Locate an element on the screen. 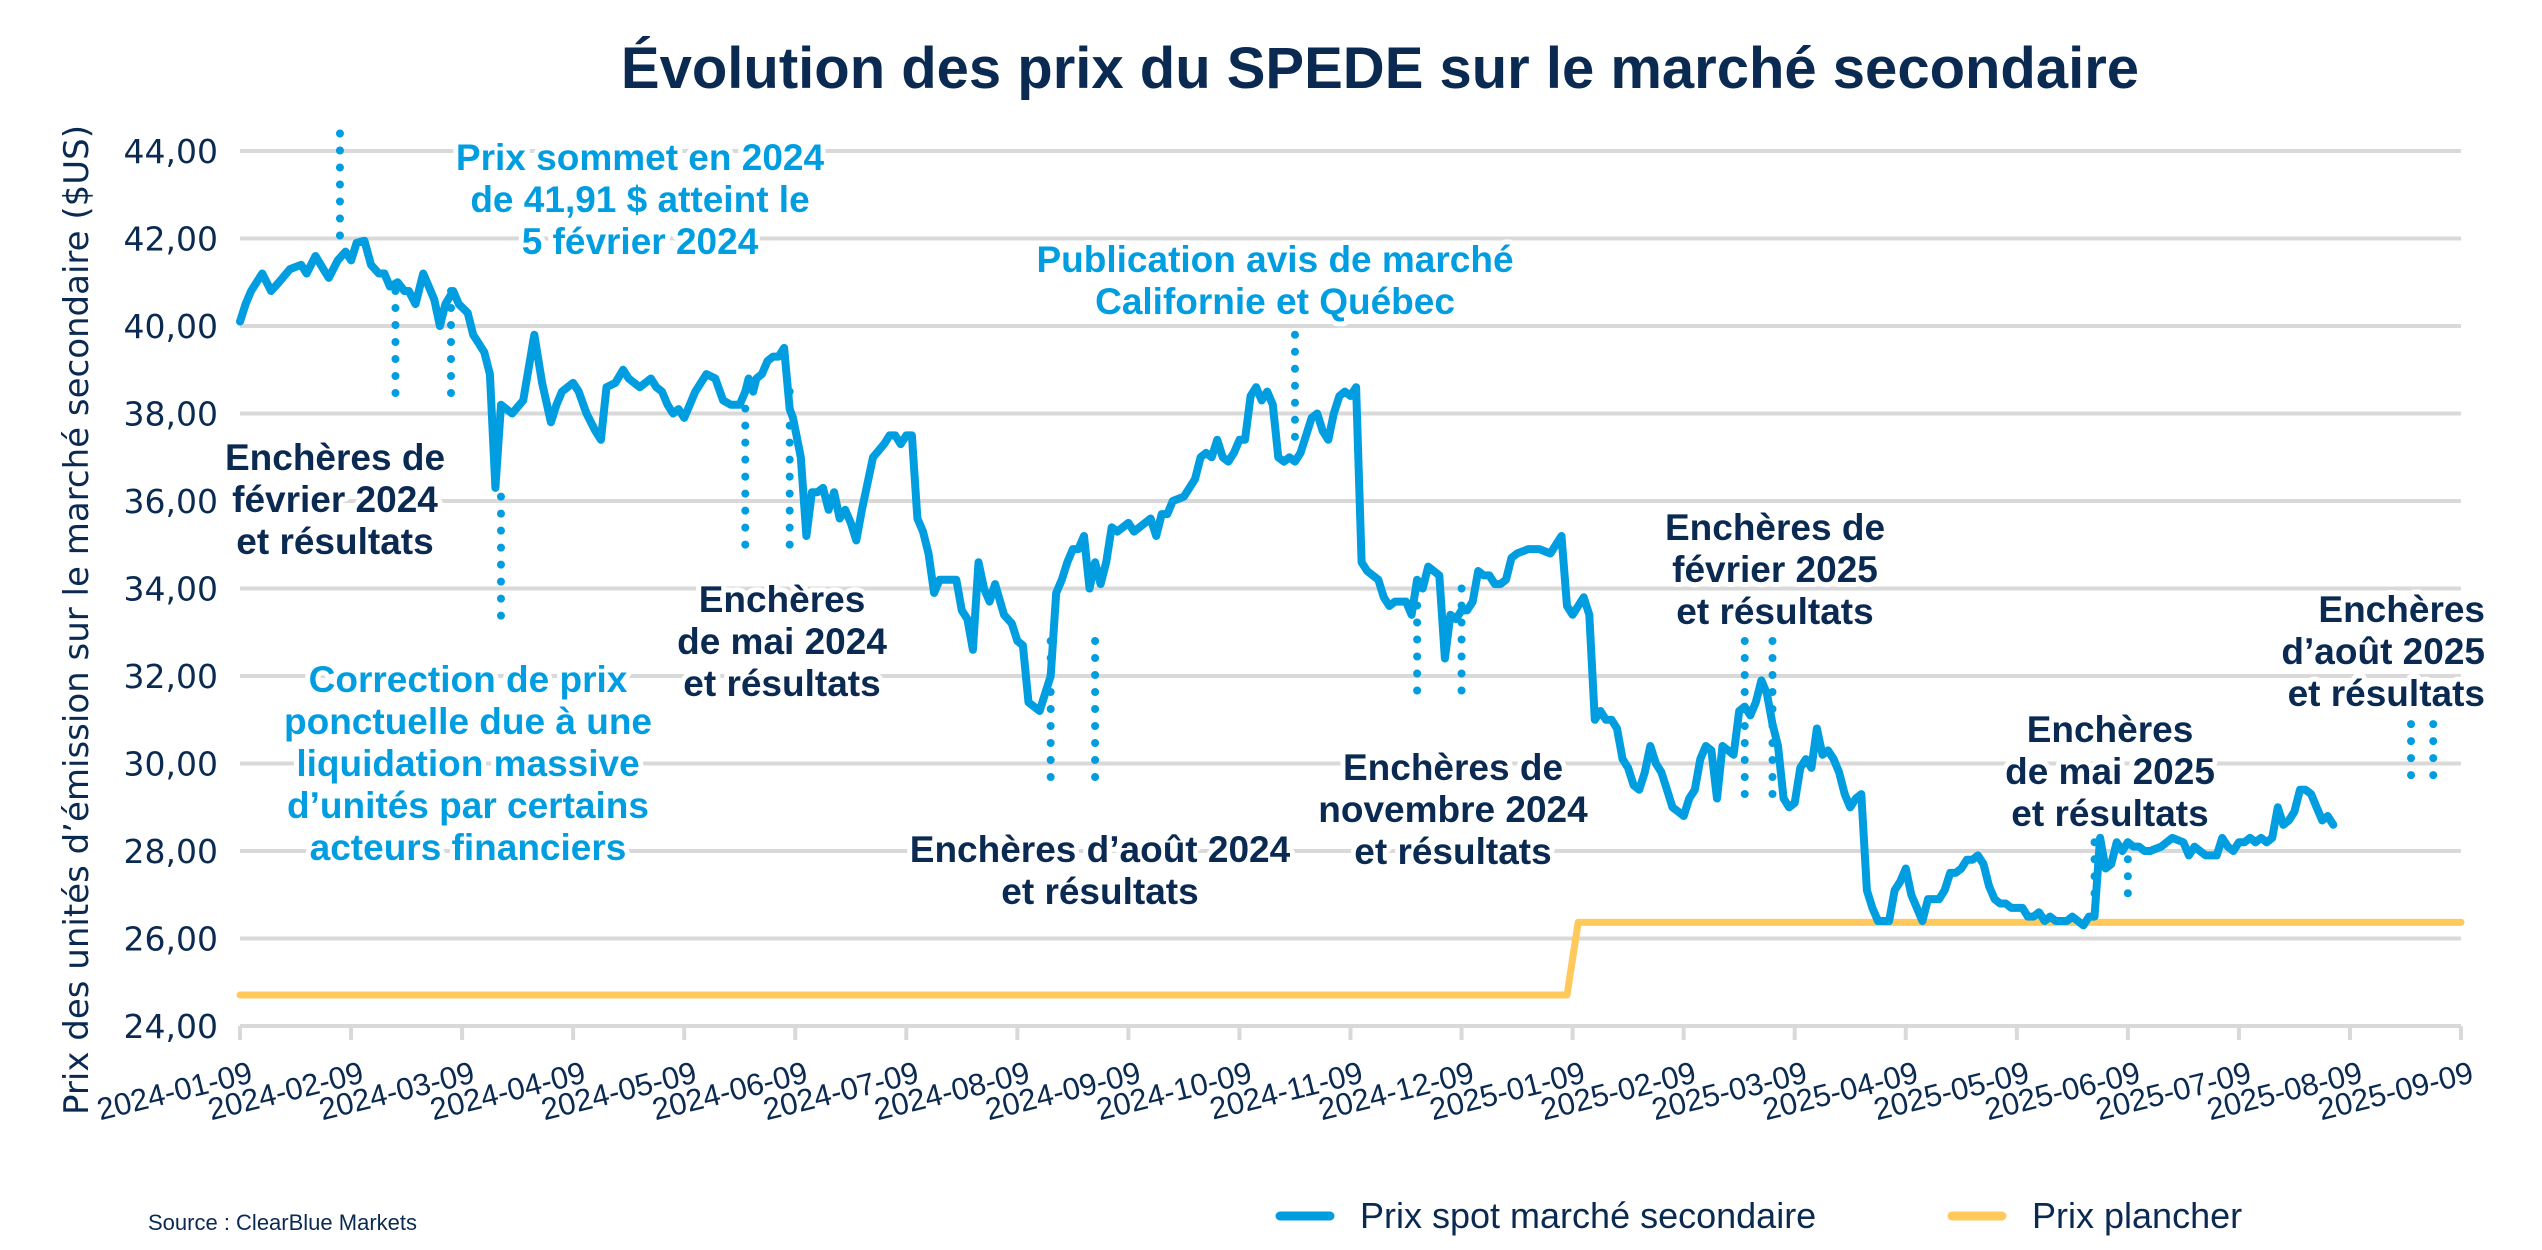  y-tick-label: 40,00 is located at coordinates (171, 326).